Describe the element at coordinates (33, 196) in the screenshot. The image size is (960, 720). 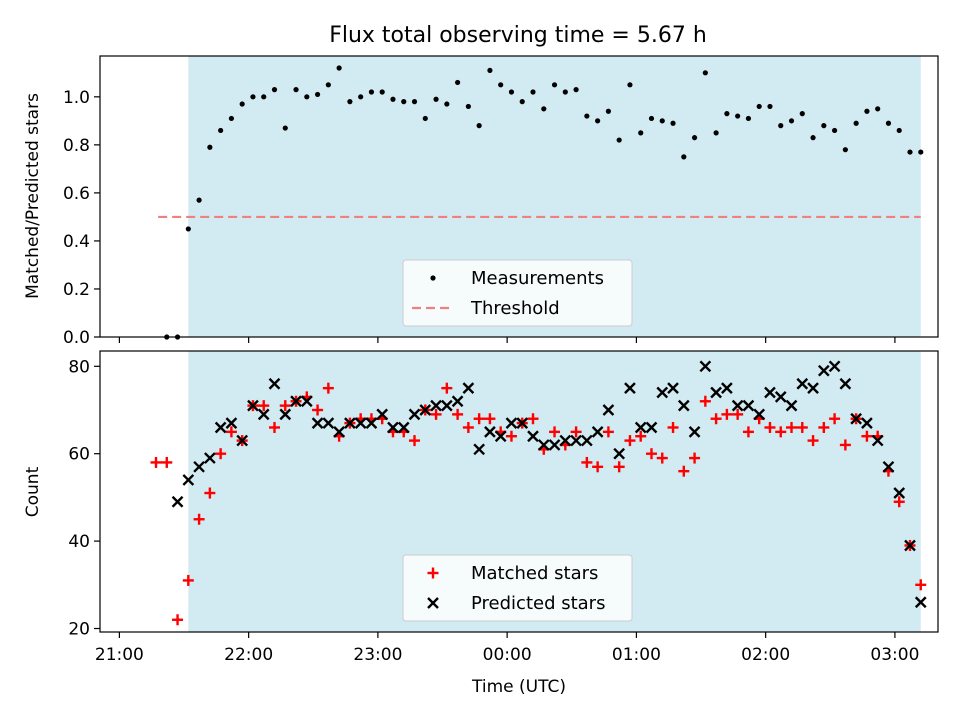
I see `top-y-axis-label: Matched/Predicted stars` at that location.